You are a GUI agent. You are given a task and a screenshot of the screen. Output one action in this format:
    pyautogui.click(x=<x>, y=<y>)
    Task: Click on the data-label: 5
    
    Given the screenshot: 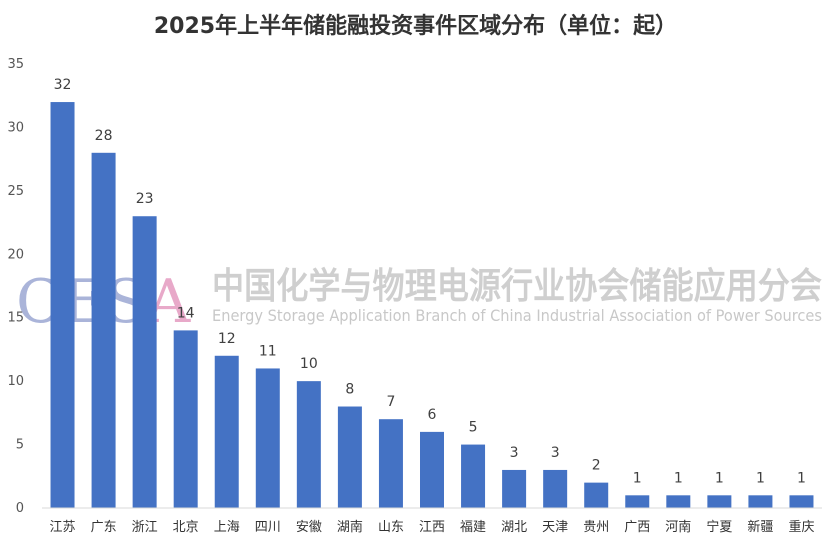 What is the action you would take?
    pyautogui.click(x=473, y=428)
    